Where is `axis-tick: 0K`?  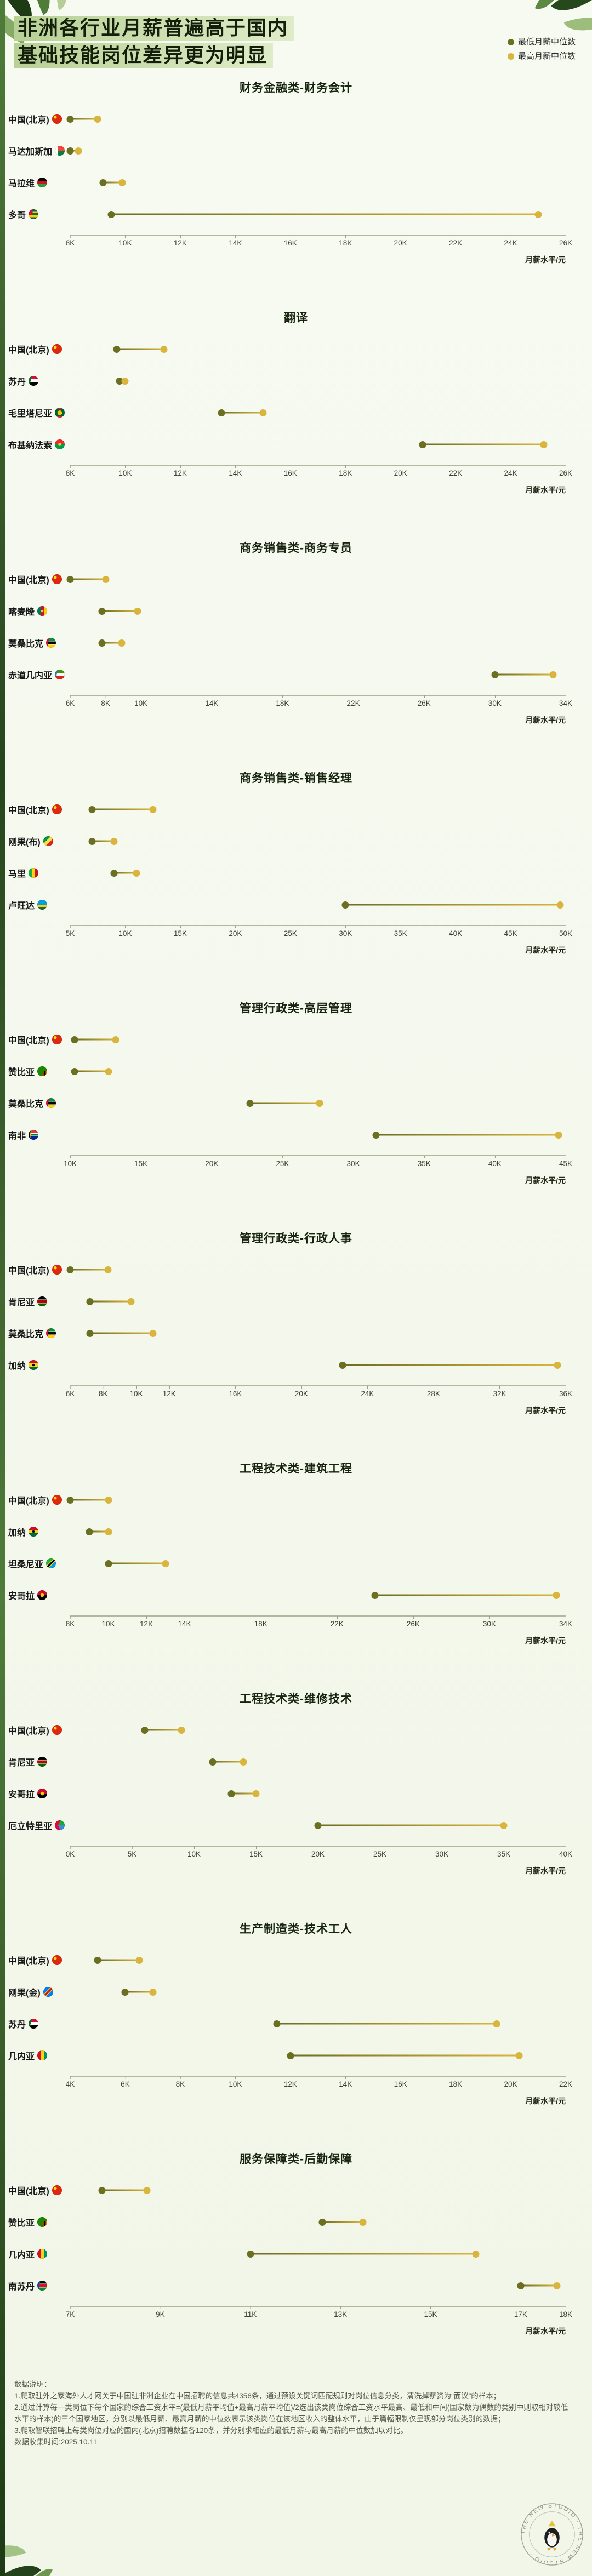 axis-tick: 0K is located at coordinates (70, 1852).